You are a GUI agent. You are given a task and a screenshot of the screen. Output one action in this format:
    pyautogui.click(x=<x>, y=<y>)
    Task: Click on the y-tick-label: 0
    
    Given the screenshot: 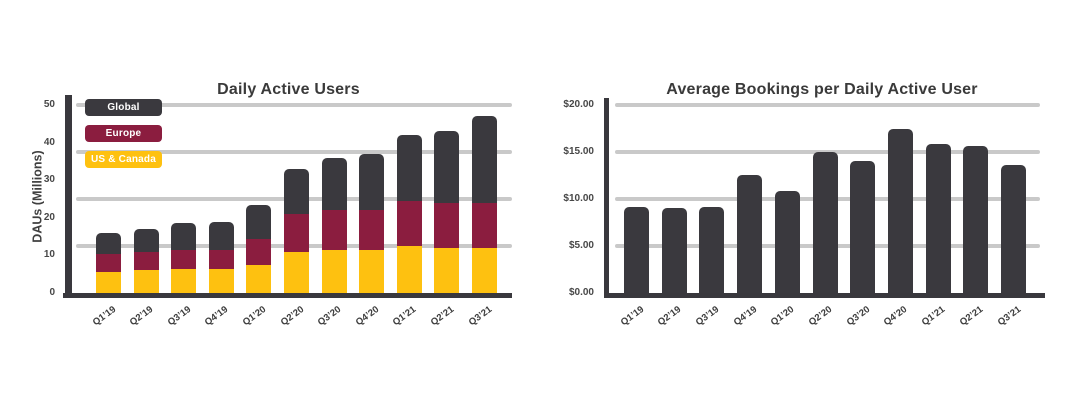 What is the action you would take?
    pyautogui.click(x=52, y=292)
    